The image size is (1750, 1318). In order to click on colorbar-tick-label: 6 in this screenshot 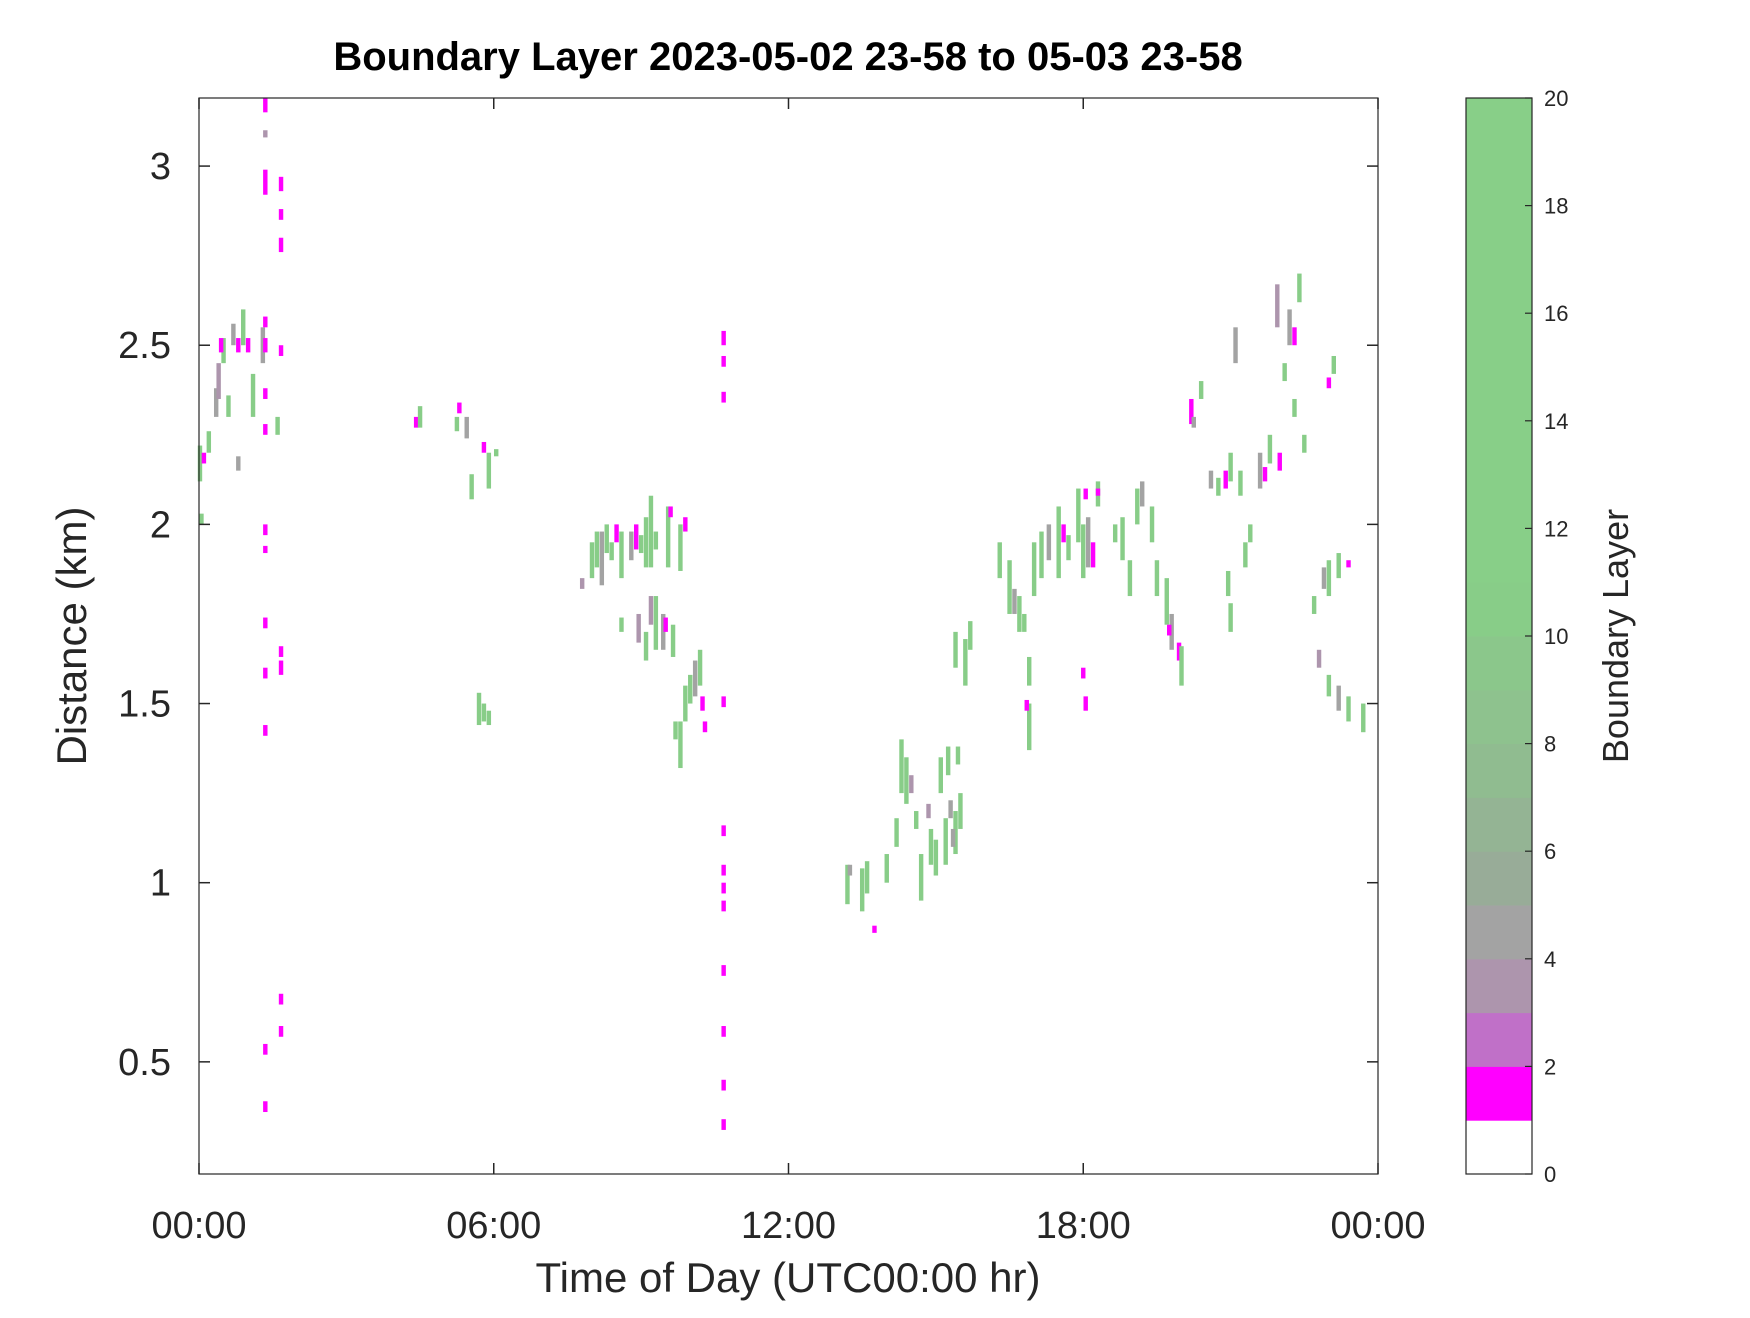, I will do `click(1550, 851)`.